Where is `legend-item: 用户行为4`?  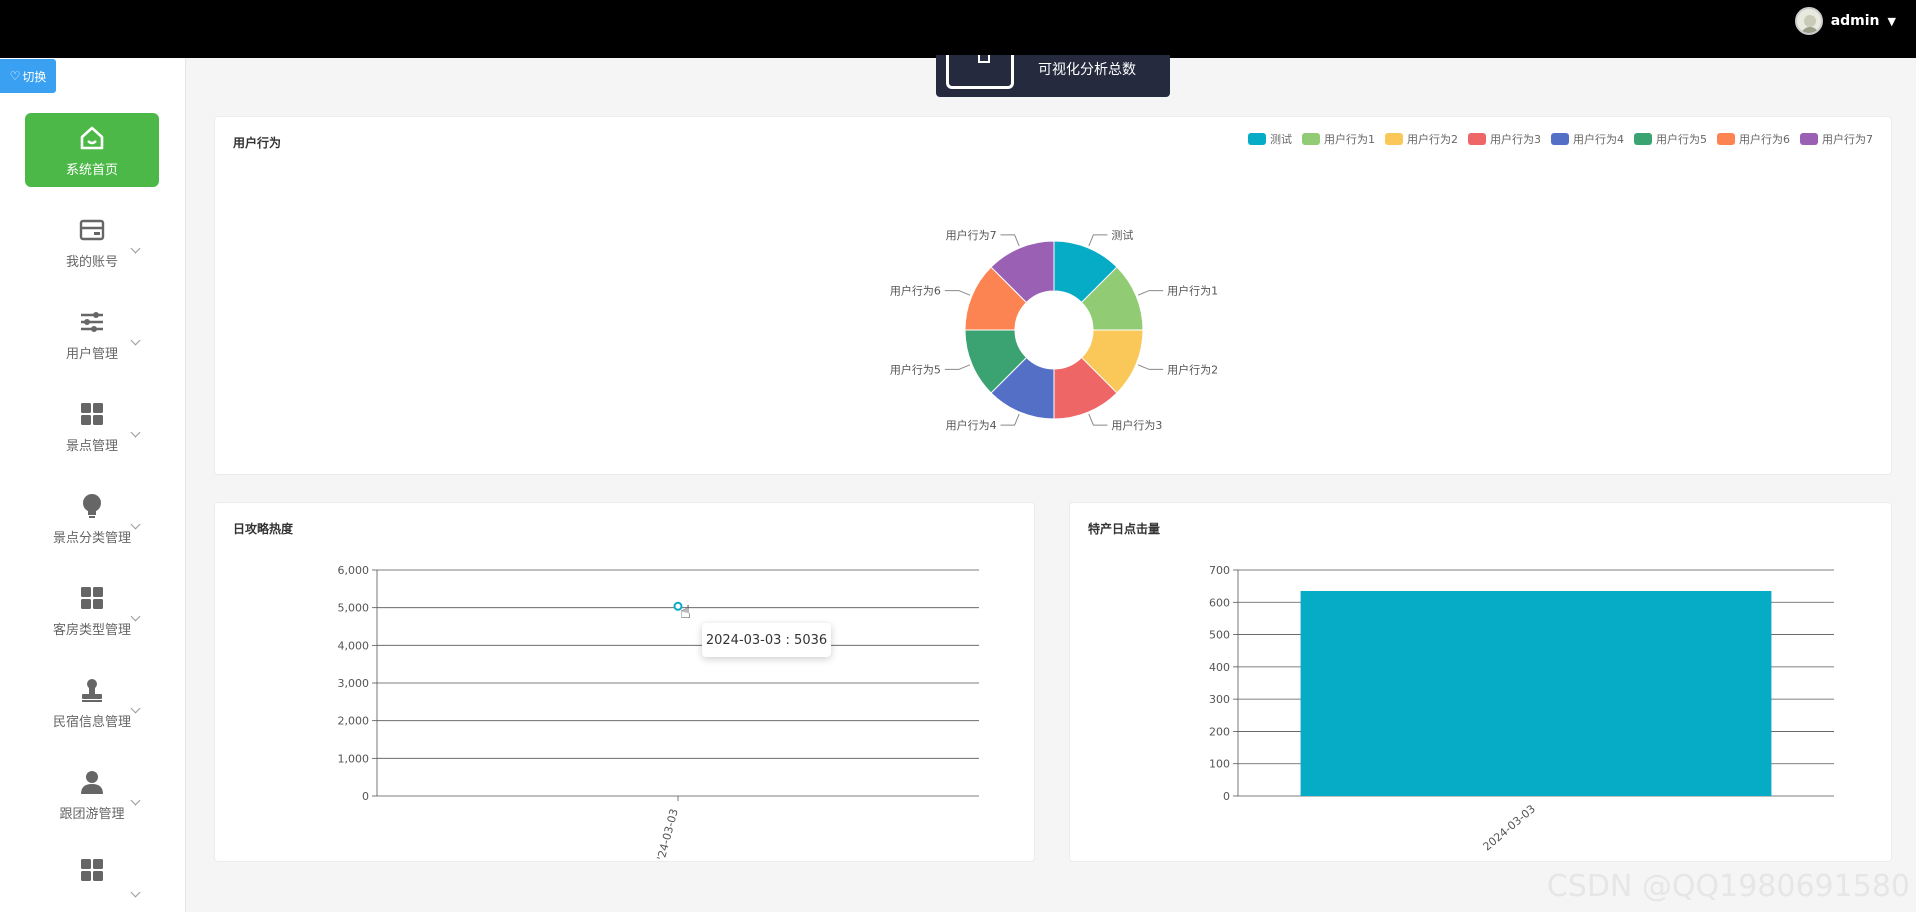
legend-item: 用户行为4 is located at coordinates (1587, 139).